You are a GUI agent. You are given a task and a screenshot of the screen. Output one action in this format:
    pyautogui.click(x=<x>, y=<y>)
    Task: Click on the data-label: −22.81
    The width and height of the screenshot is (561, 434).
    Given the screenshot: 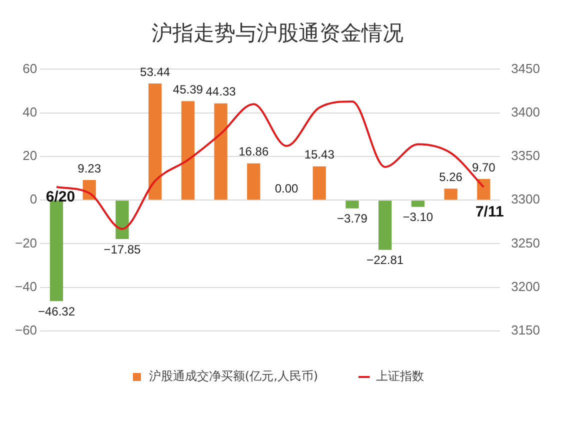 What is the action you would take?
    pyautogui.click(x=385, y=260)
    